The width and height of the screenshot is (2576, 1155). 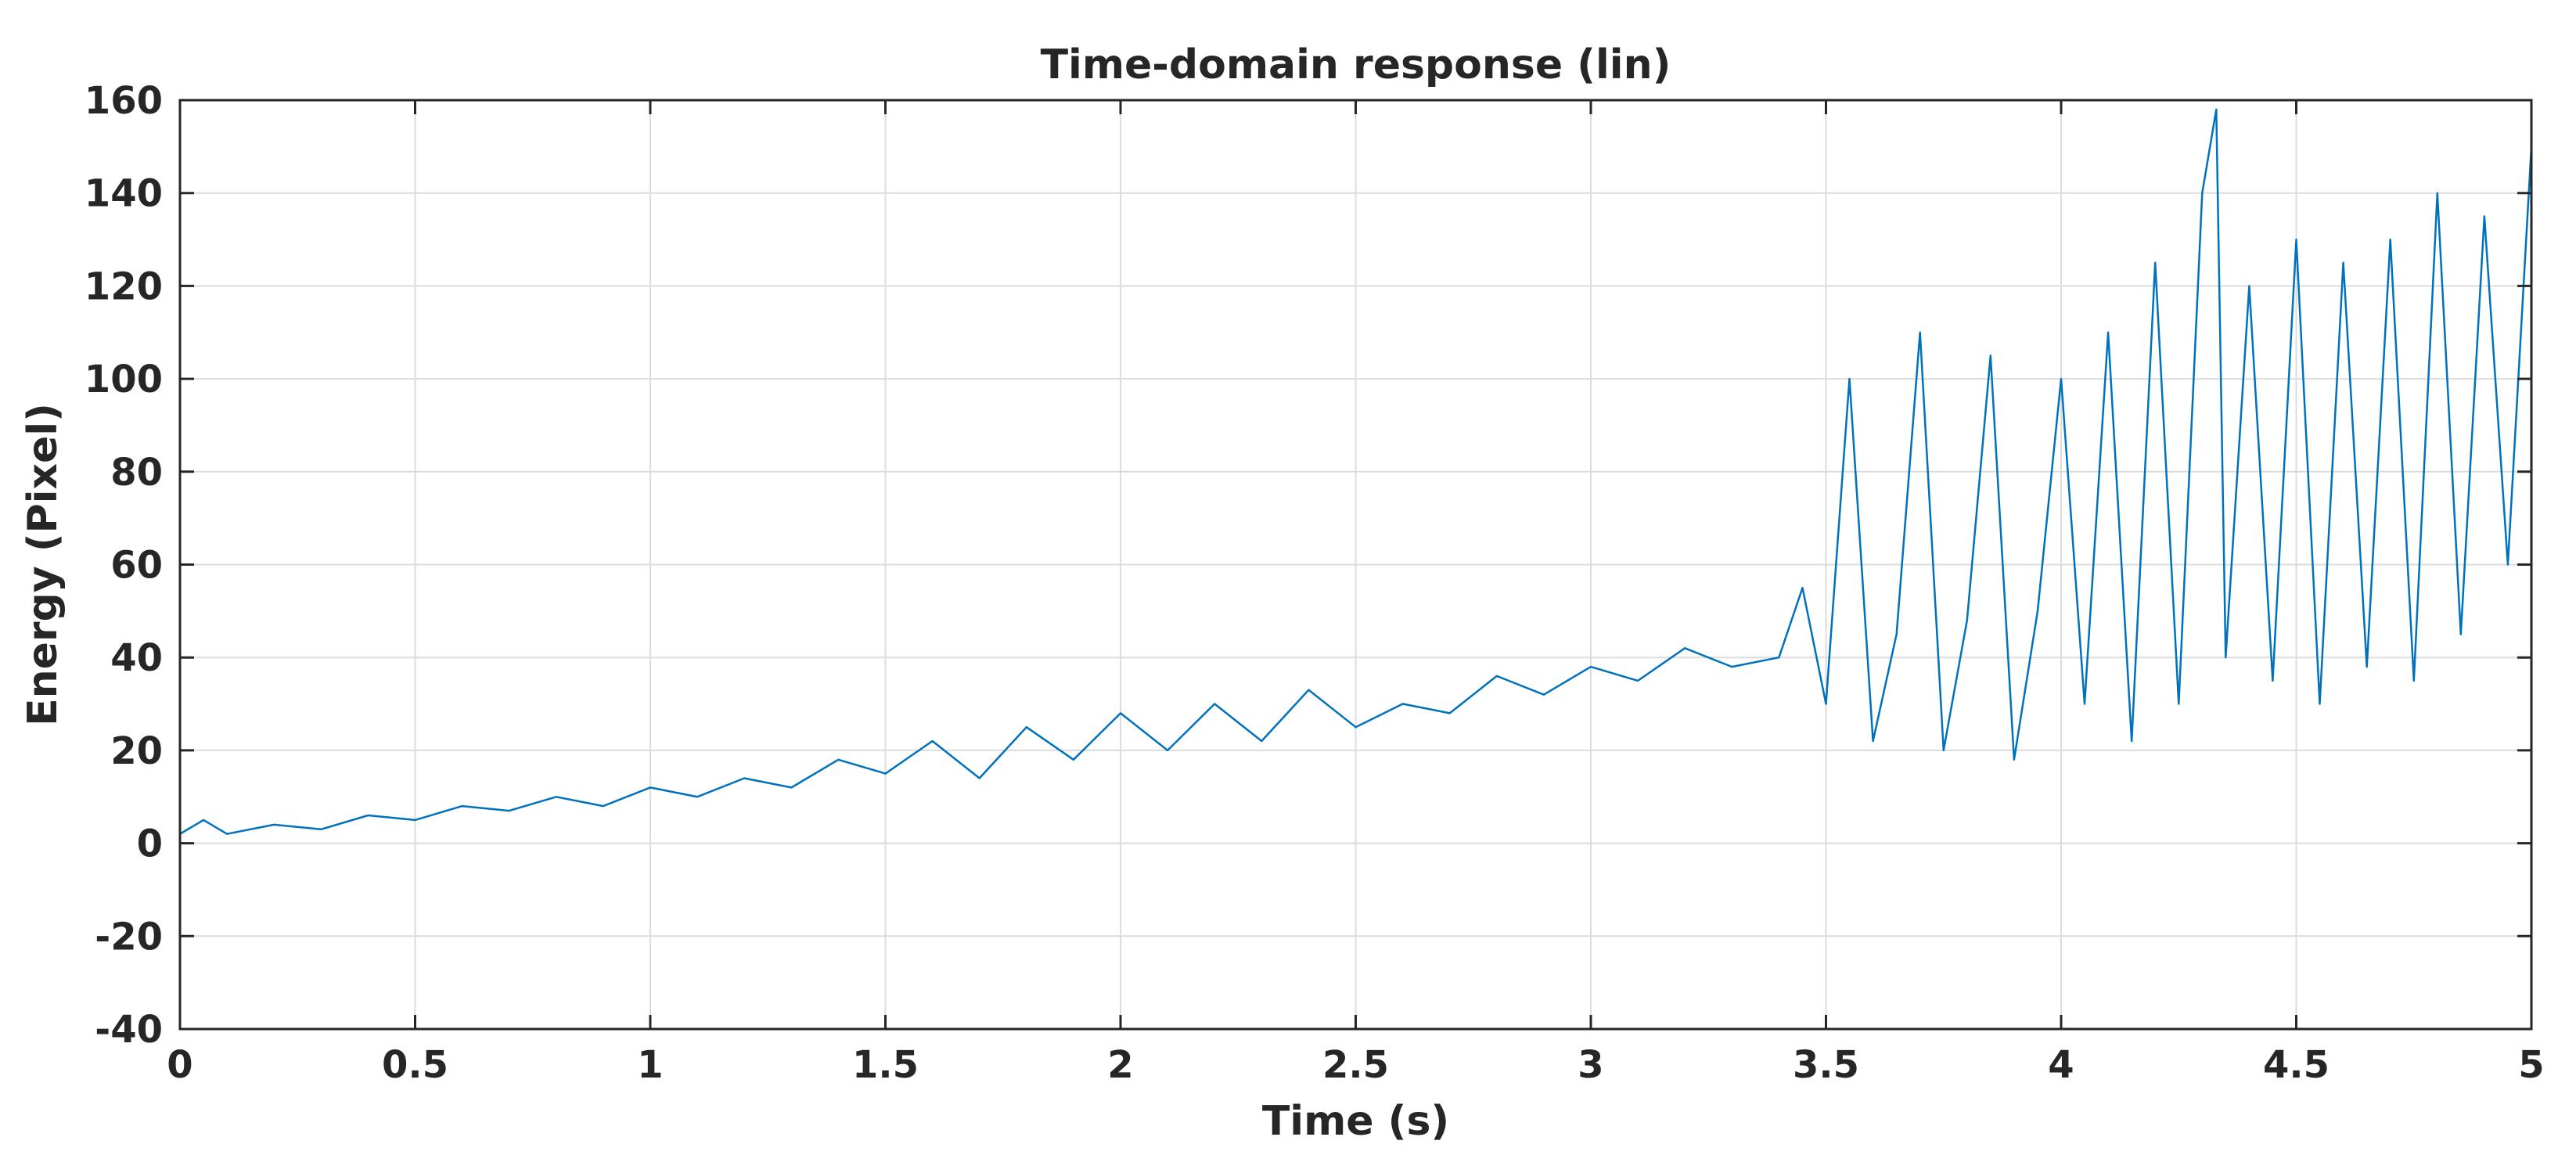 I want to click on x-tick-label: 3, so click(x=1591, y=1065).